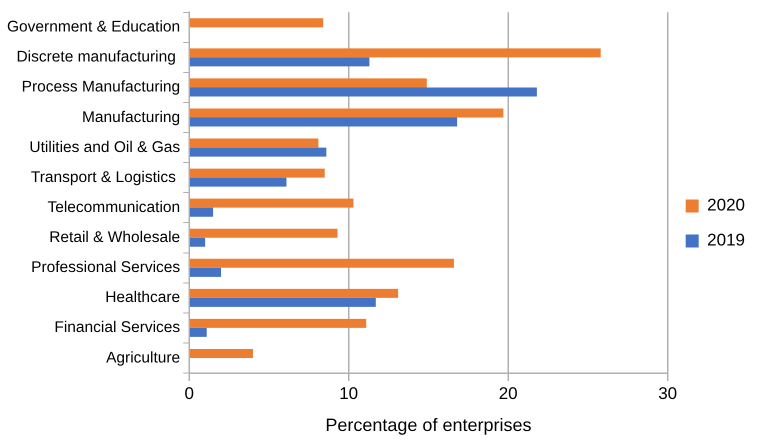  I want to click on y-tick-label: Agriculture, so click(143, 357).